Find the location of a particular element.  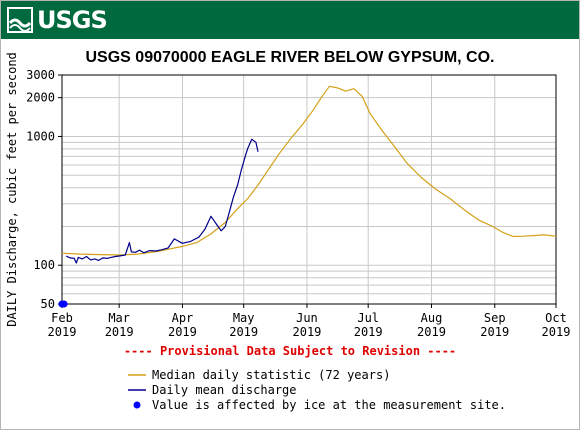

ice-point is located at coordinates (64, 304).